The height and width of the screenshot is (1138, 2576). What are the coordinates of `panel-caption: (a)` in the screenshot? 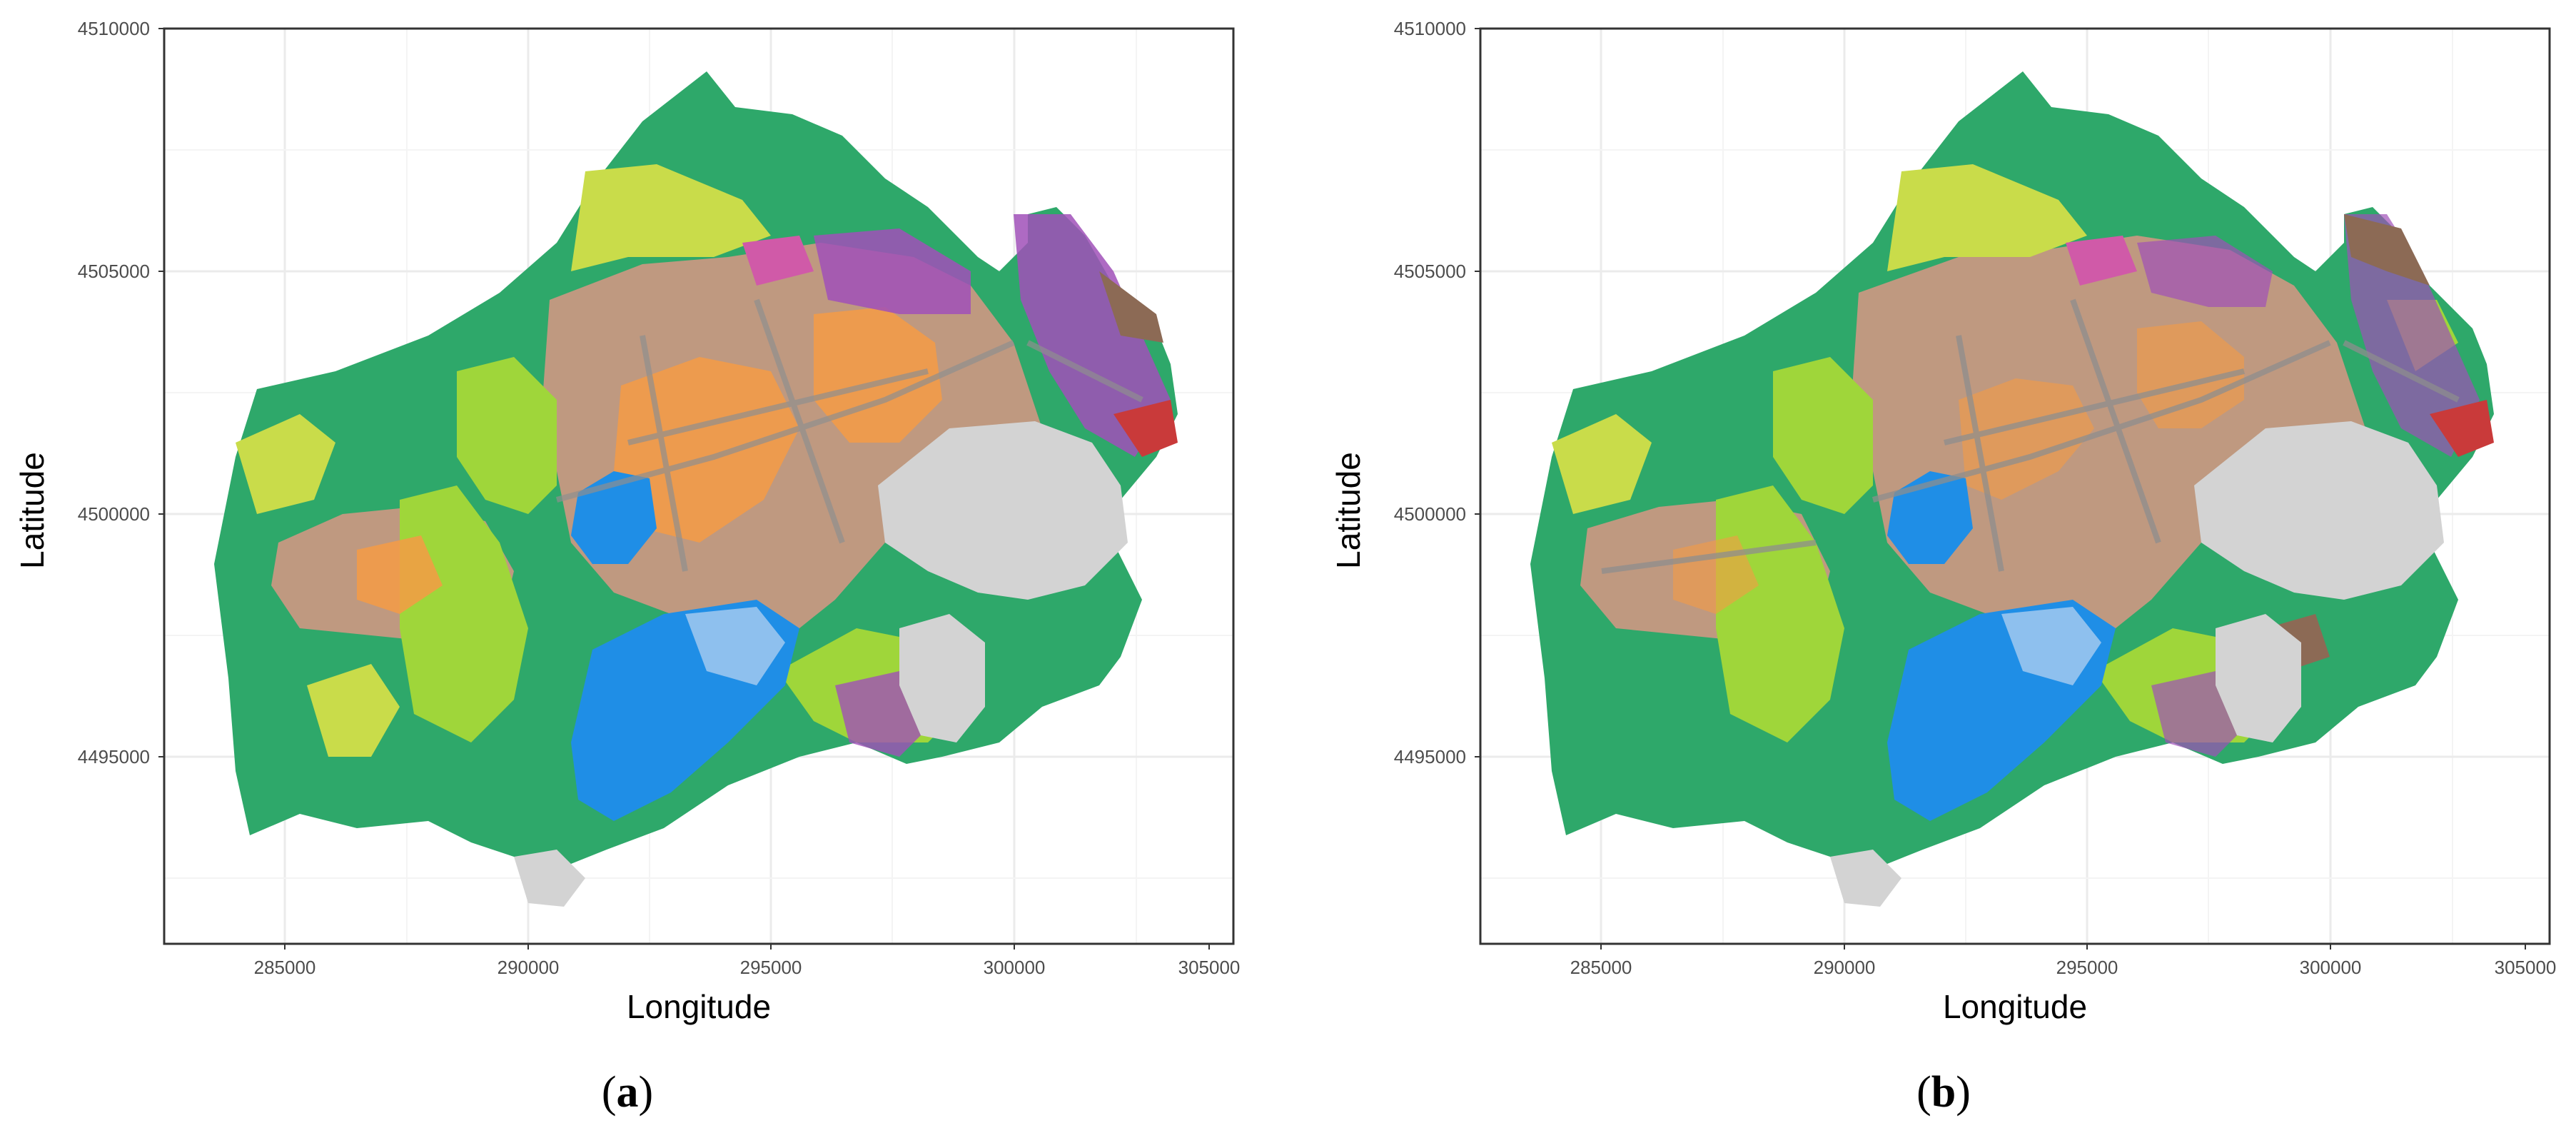 It's located at (627, 1092).